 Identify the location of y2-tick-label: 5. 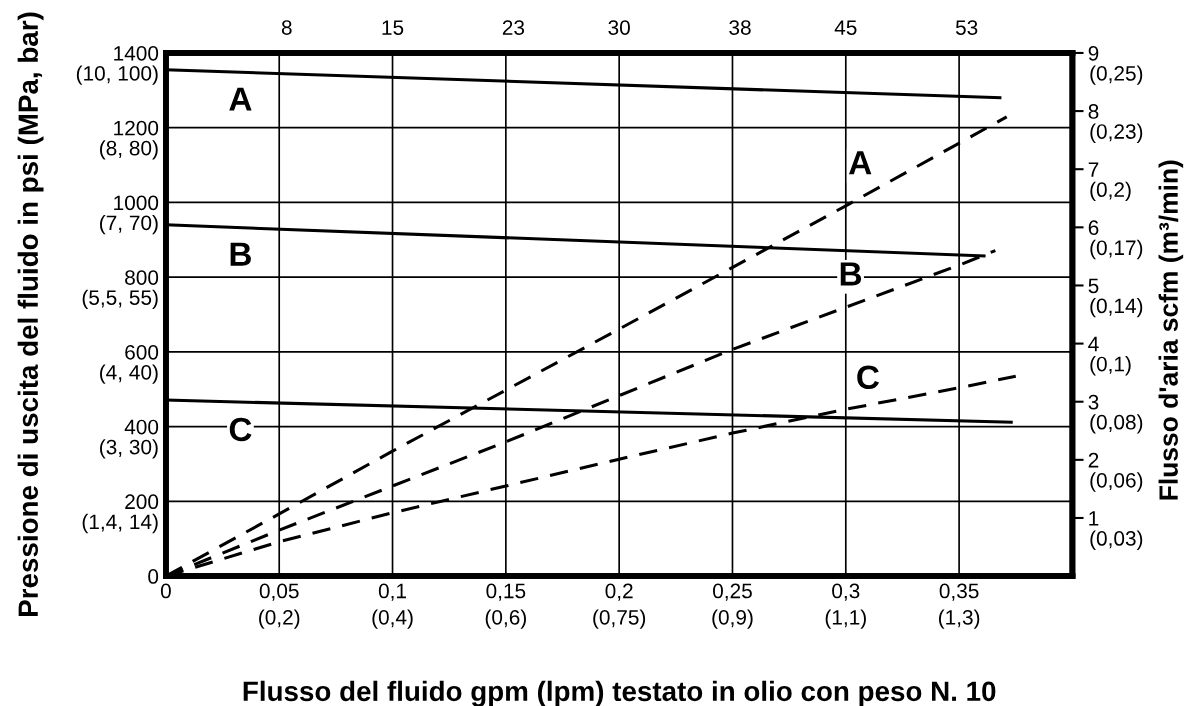
(1093, 286).